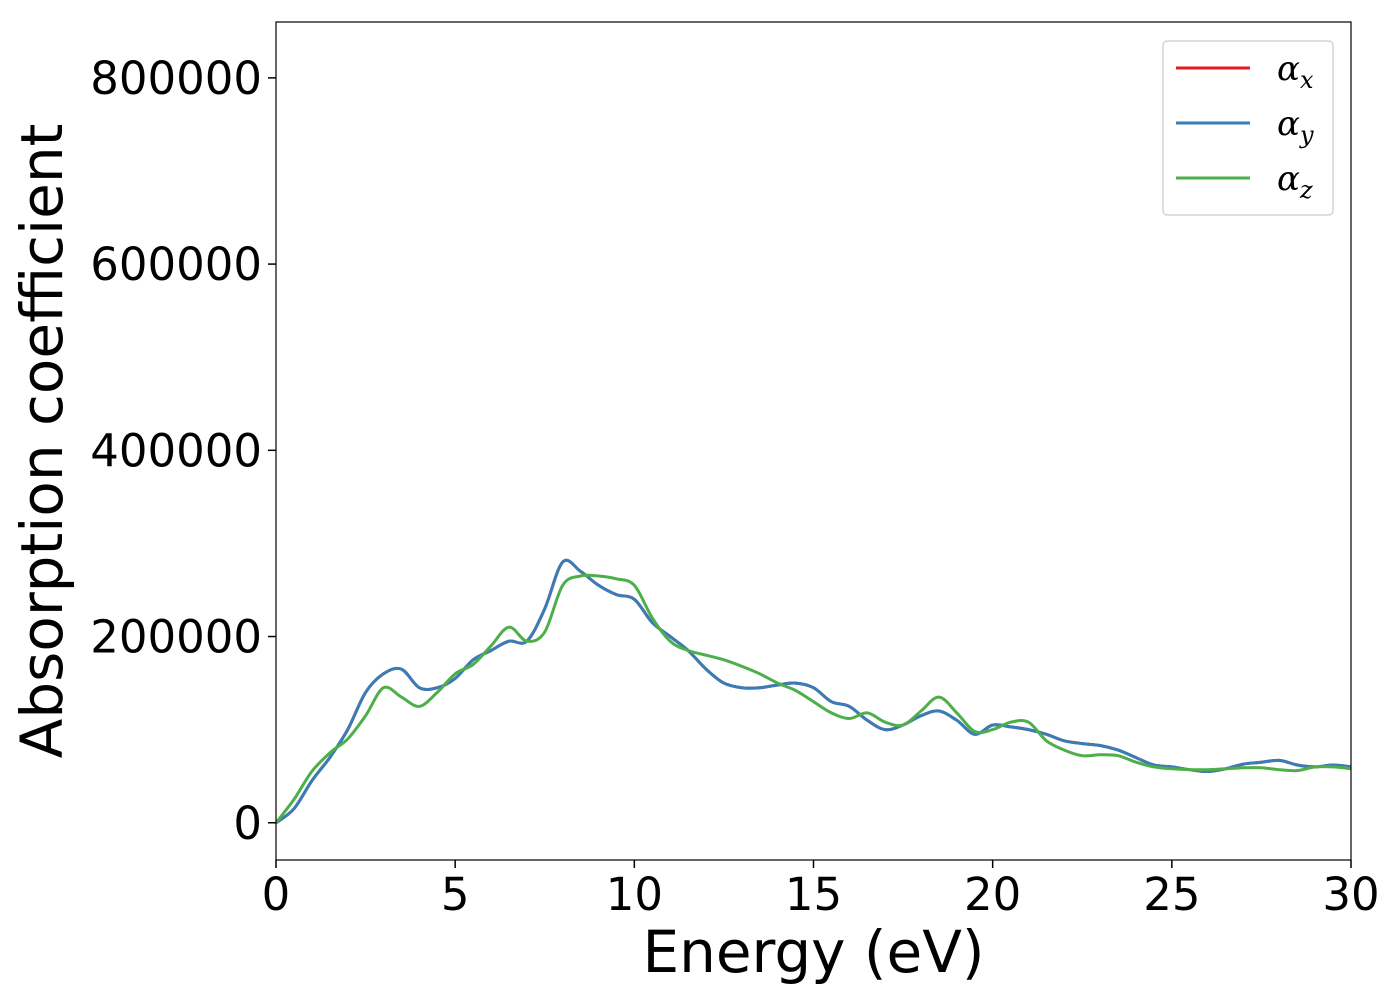  Describe the element at coordinates (1171, 894) in the screenshot. I see `x-tick-label: 25` at that location.